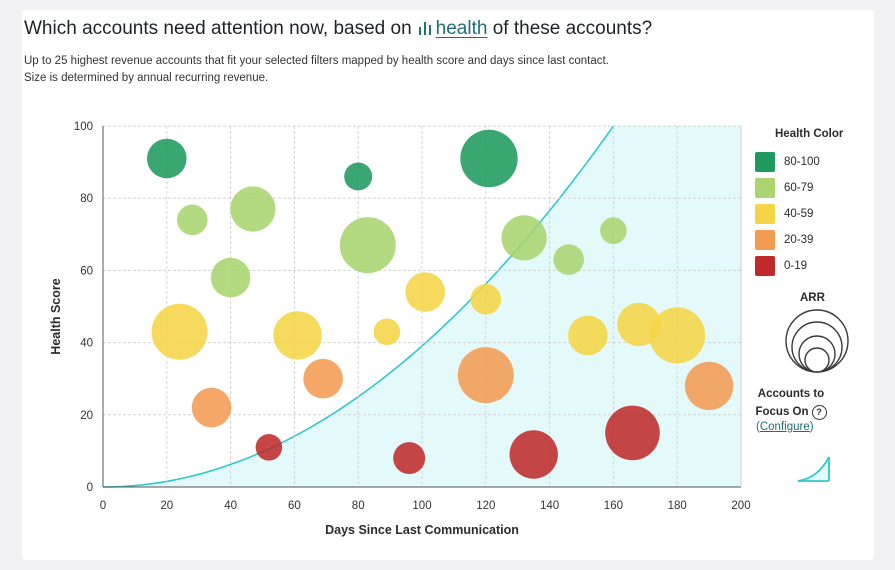 The height and width of the screenshot is (570, 895). Describe the element at coordinates (758, 427) in the screenshot. I see `configure-open: (` at that location.